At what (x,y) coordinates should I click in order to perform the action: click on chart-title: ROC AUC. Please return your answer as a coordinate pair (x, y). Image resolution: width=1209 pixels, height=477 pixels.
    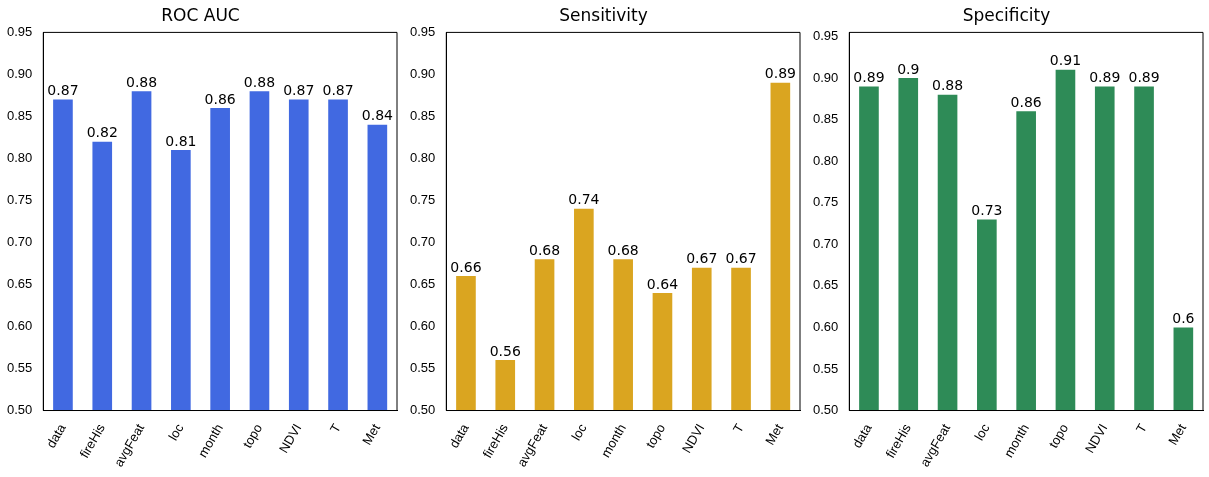
    Looking at the image, I should click on (200, 14).